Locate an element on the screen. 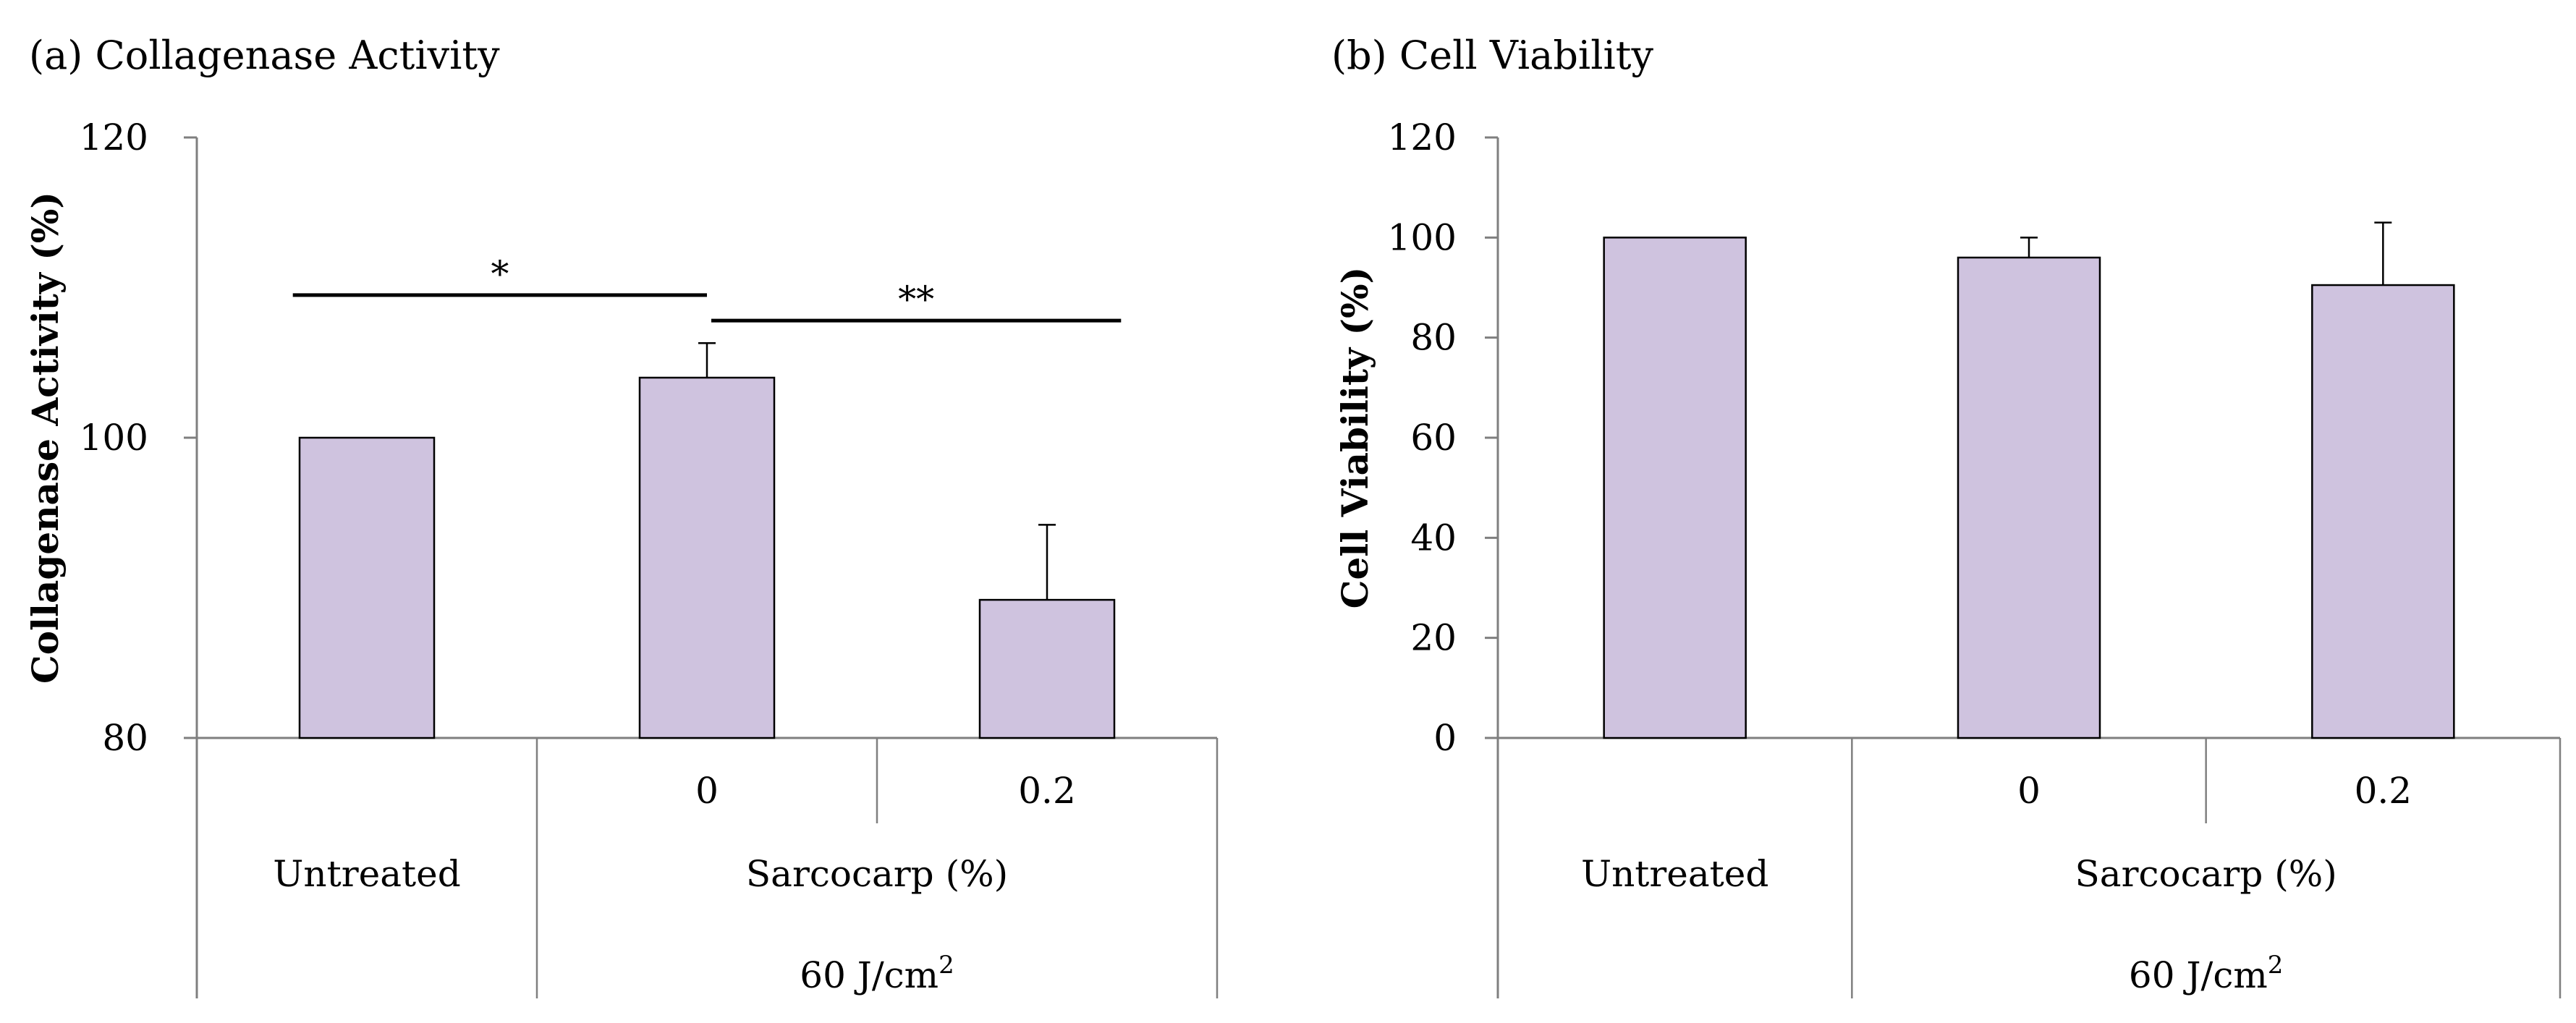 The width and height of the screenshot is (2576, 1023). significance-label: * is located at coordinates (500, 274).